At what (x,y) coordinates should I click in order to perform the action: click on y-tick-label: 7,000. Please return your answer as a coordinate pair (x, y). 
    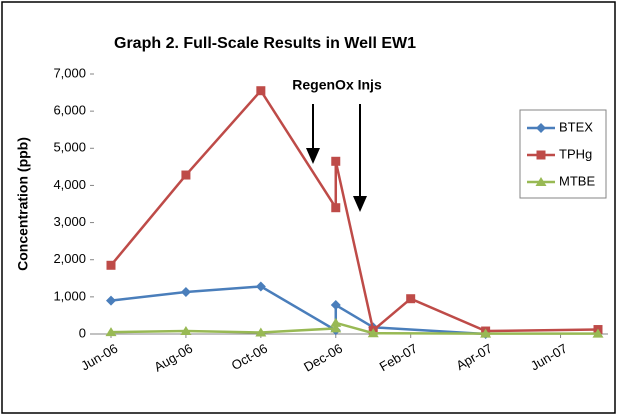
    Looking at the image, I should click on (69, 72).